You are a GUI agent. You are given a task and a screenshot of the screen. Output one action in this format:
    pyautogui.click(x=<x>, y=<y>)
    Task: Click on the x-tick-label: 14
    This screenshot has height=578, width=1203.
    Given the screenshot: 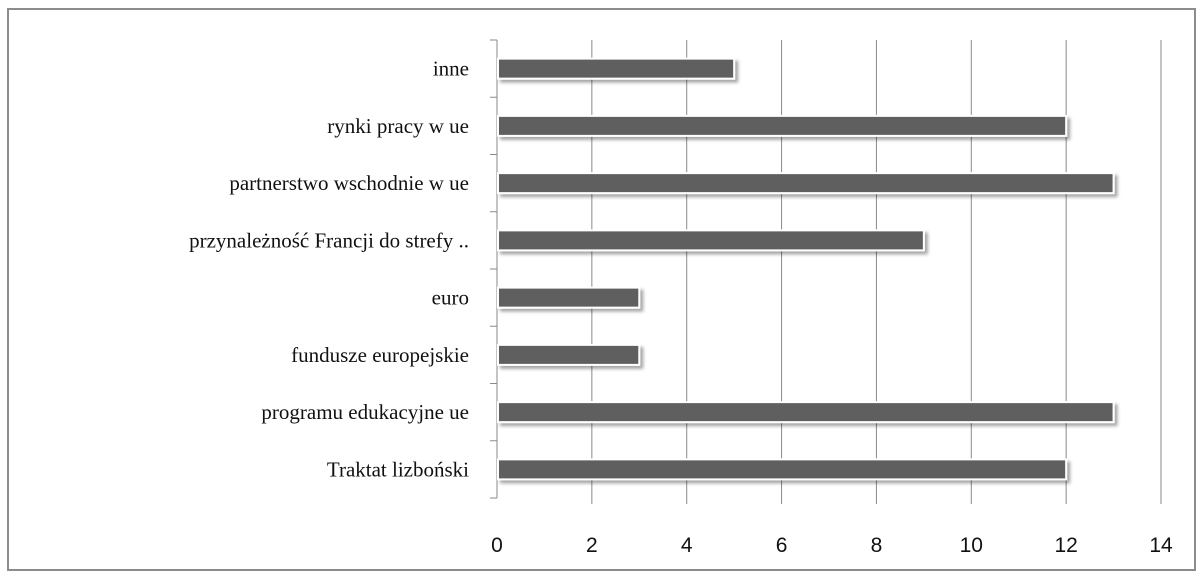 What is the action you would take?
    pyautogui.click(x=1161, y=545)
    